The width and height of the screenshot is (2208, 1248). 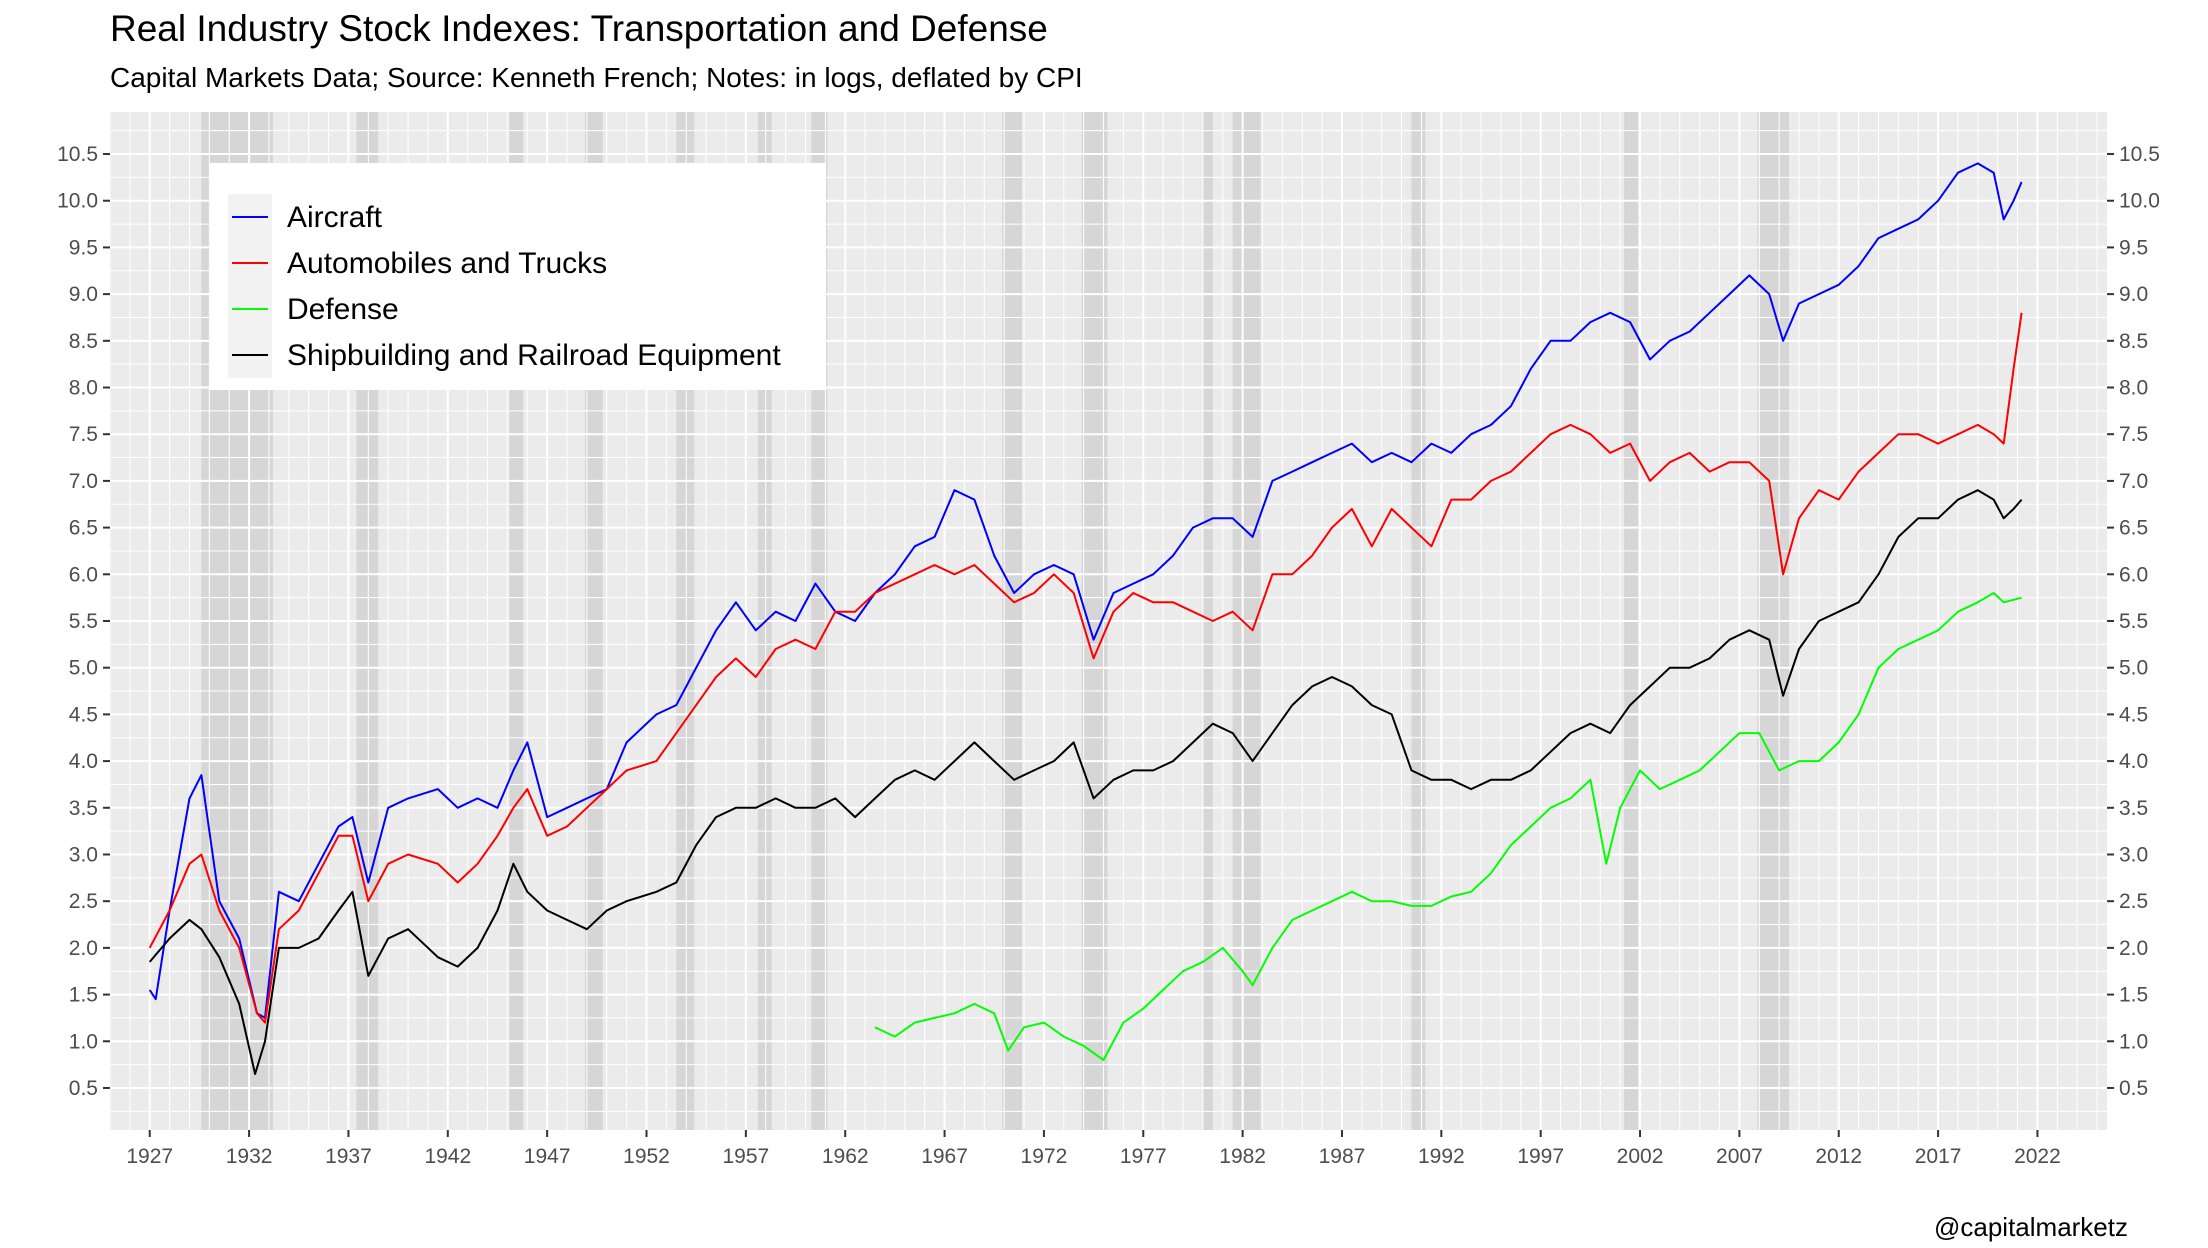 What do you see at coordinates (2133, 434) in the screenshot?
I see `y-tick-label-right-14: 7.5` at bounding box center [2133, 434].